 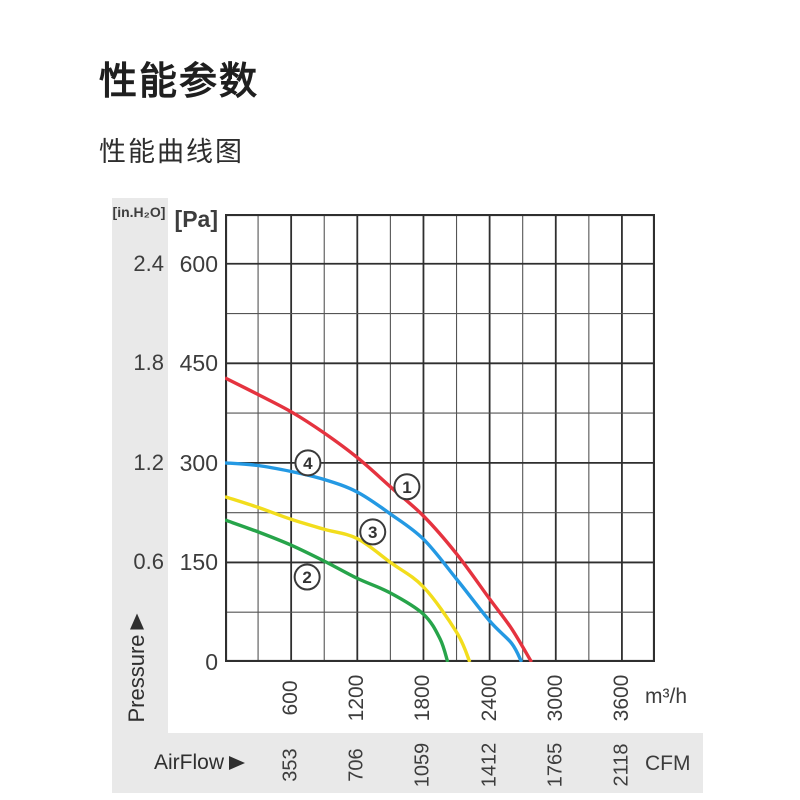 What do you see at coordinates (555, 765) in the screenshot?
I see `cfm-tick: 1765` at bounding box center [555, 765].